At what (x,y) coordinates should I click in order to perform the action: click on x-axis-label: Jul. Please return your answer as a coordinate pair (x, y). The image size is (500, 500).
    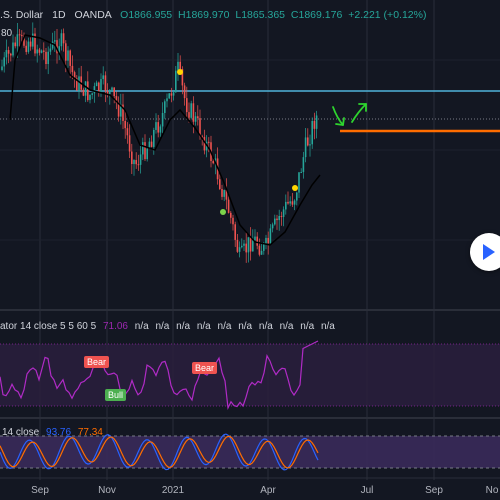
    Looking at the image, I should click on (367, 490).